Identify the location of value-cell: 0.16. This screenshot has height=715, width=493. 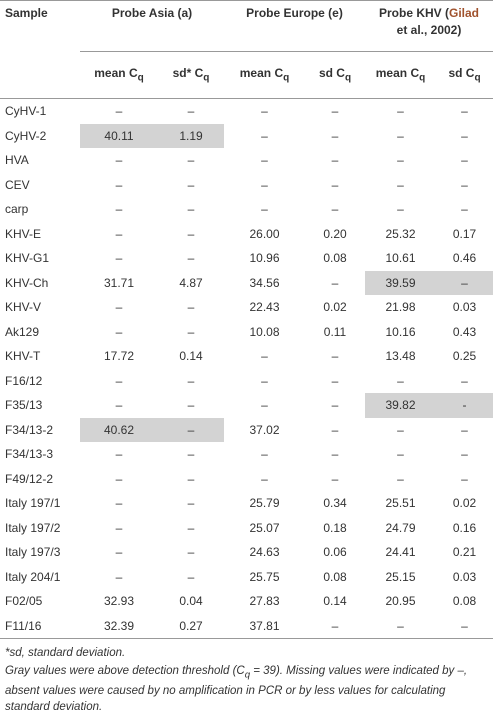
(464, 527).